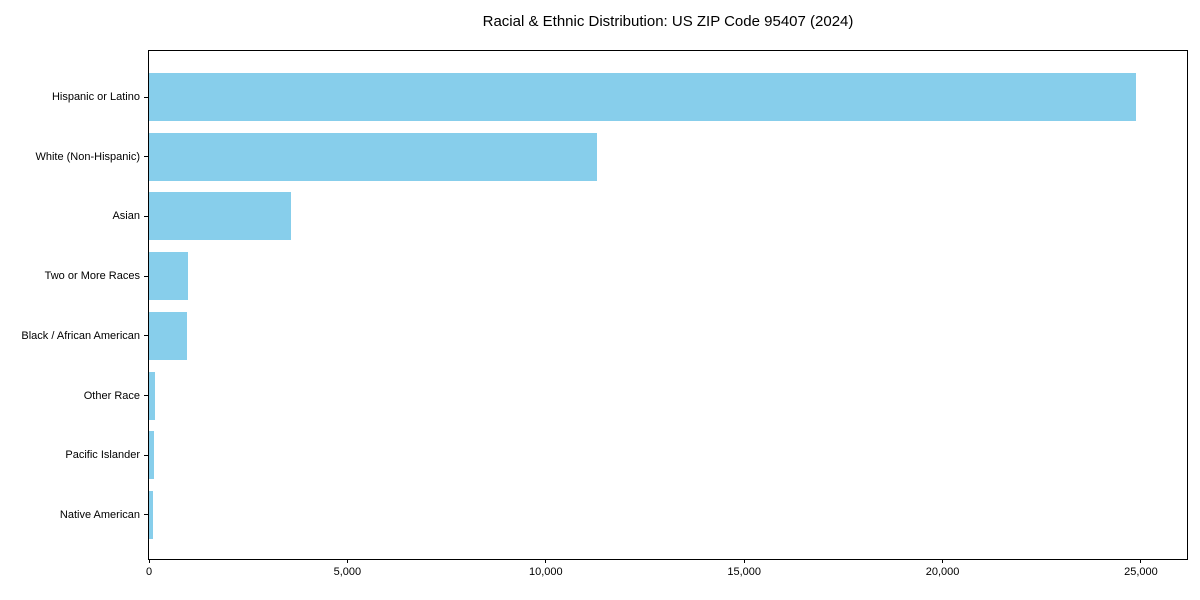 This screenshot has width=1200, height=600. What do you see at coordinates (151, 514) in the screenshot?
I see `bar-native-american` at bounding box center [151, 514].